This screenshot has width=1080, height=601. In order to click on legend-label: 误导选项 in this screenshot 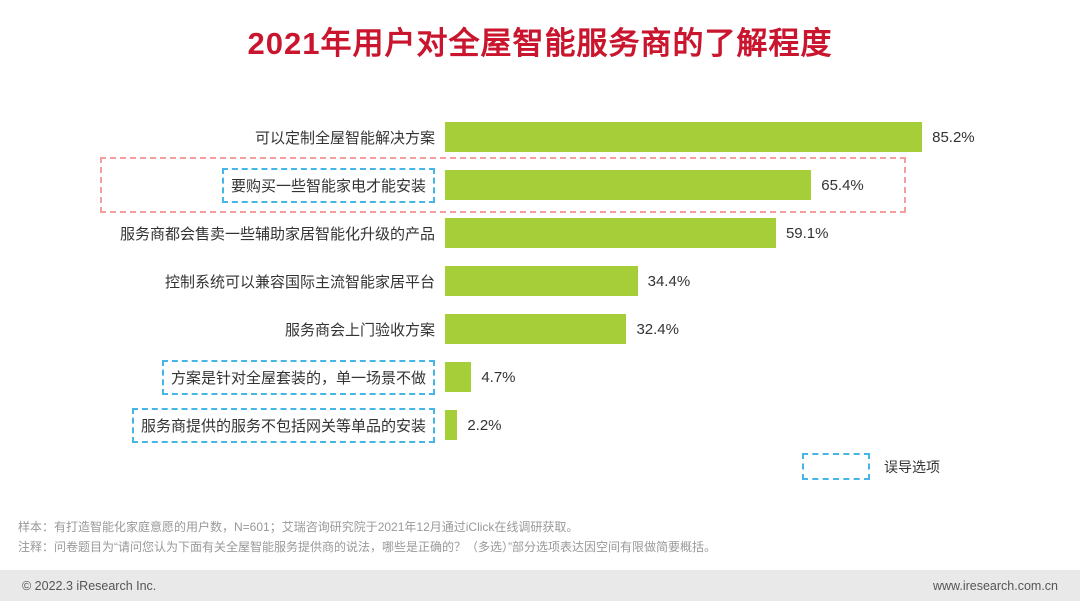, I will do `click(912, 466)`.